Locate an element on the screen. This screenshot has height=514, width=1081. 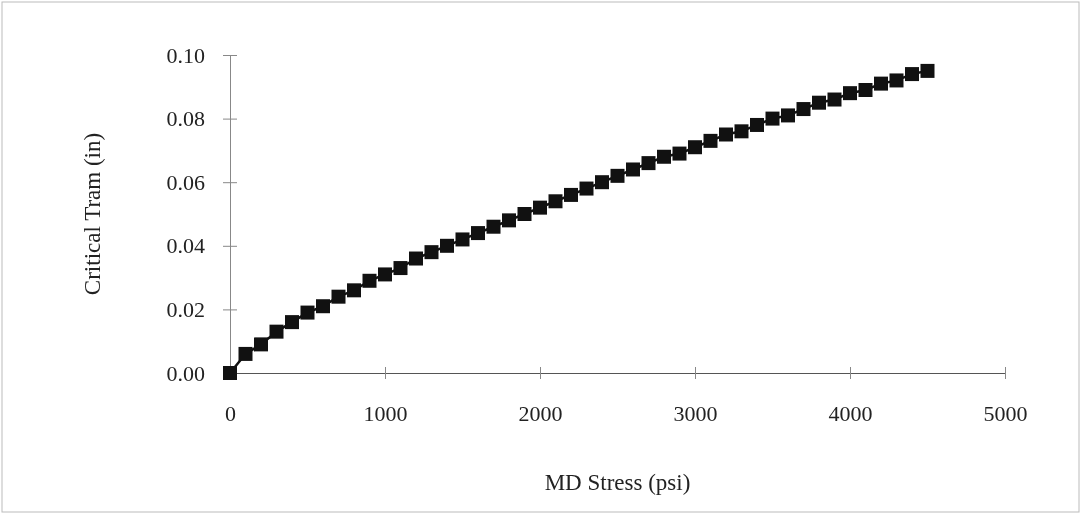
x-tick-label: 1000 is located at coordinates (385, 413).